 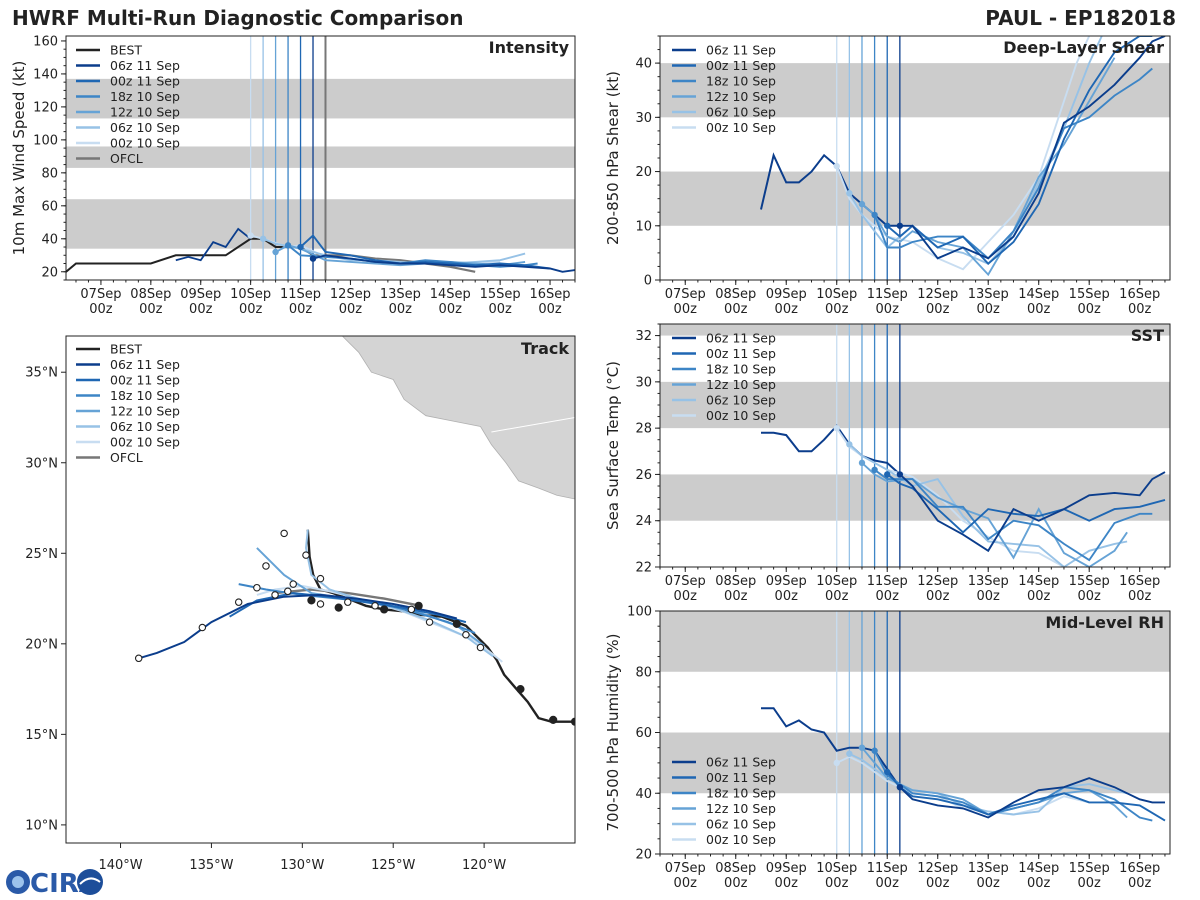 What do you see at coordinates (741, 338) in the screenshot?
I see `sst-legend-label-0: 06z 11 Sep` at bounding box center [741, 338].